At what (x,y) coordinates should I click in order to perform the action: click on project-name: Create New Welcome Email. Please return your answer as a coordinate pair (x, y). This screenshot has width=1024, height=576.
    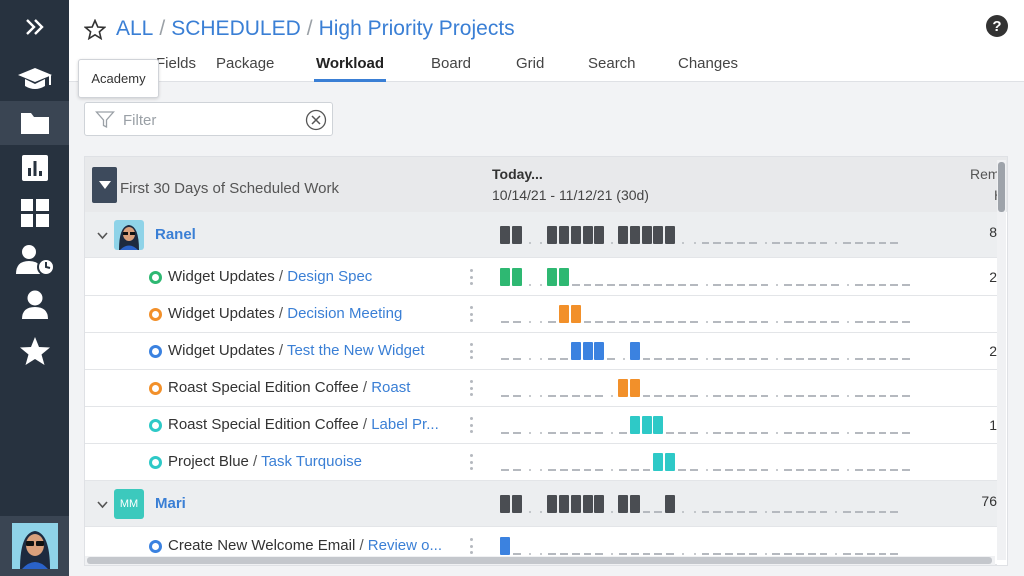
    Looking at the image, I should click on (262, 545).